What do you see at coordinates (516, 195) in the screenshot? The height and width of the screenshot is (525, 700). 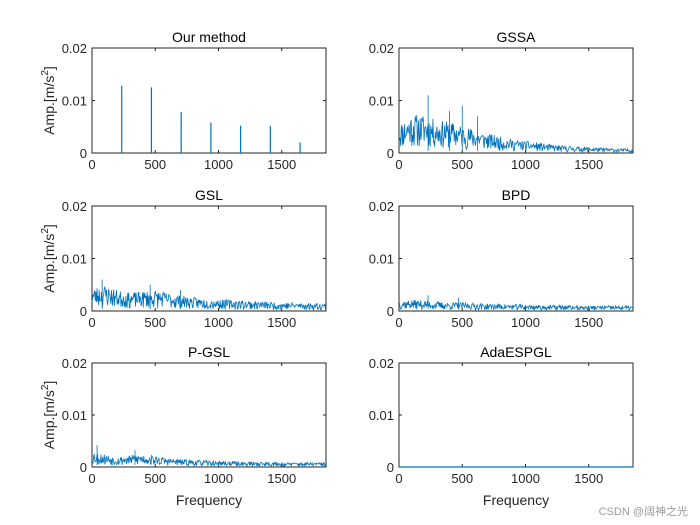 I see `chart-title: BPD` at bounding box center [516, 195].